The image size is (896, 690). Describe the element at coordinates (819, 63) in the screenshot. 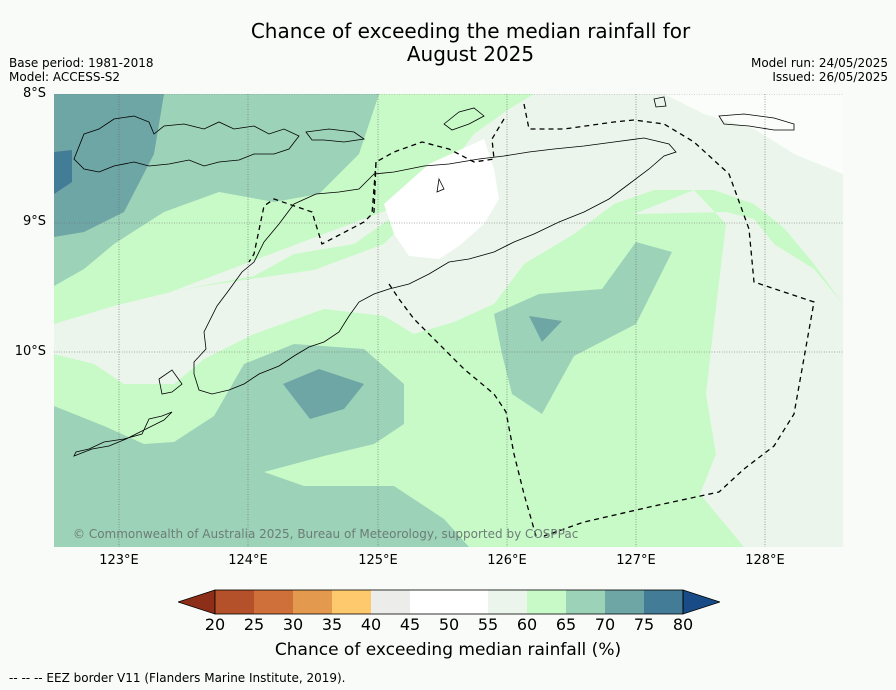

I see `model-run-text: Model run: 24/05/2025` at that location.